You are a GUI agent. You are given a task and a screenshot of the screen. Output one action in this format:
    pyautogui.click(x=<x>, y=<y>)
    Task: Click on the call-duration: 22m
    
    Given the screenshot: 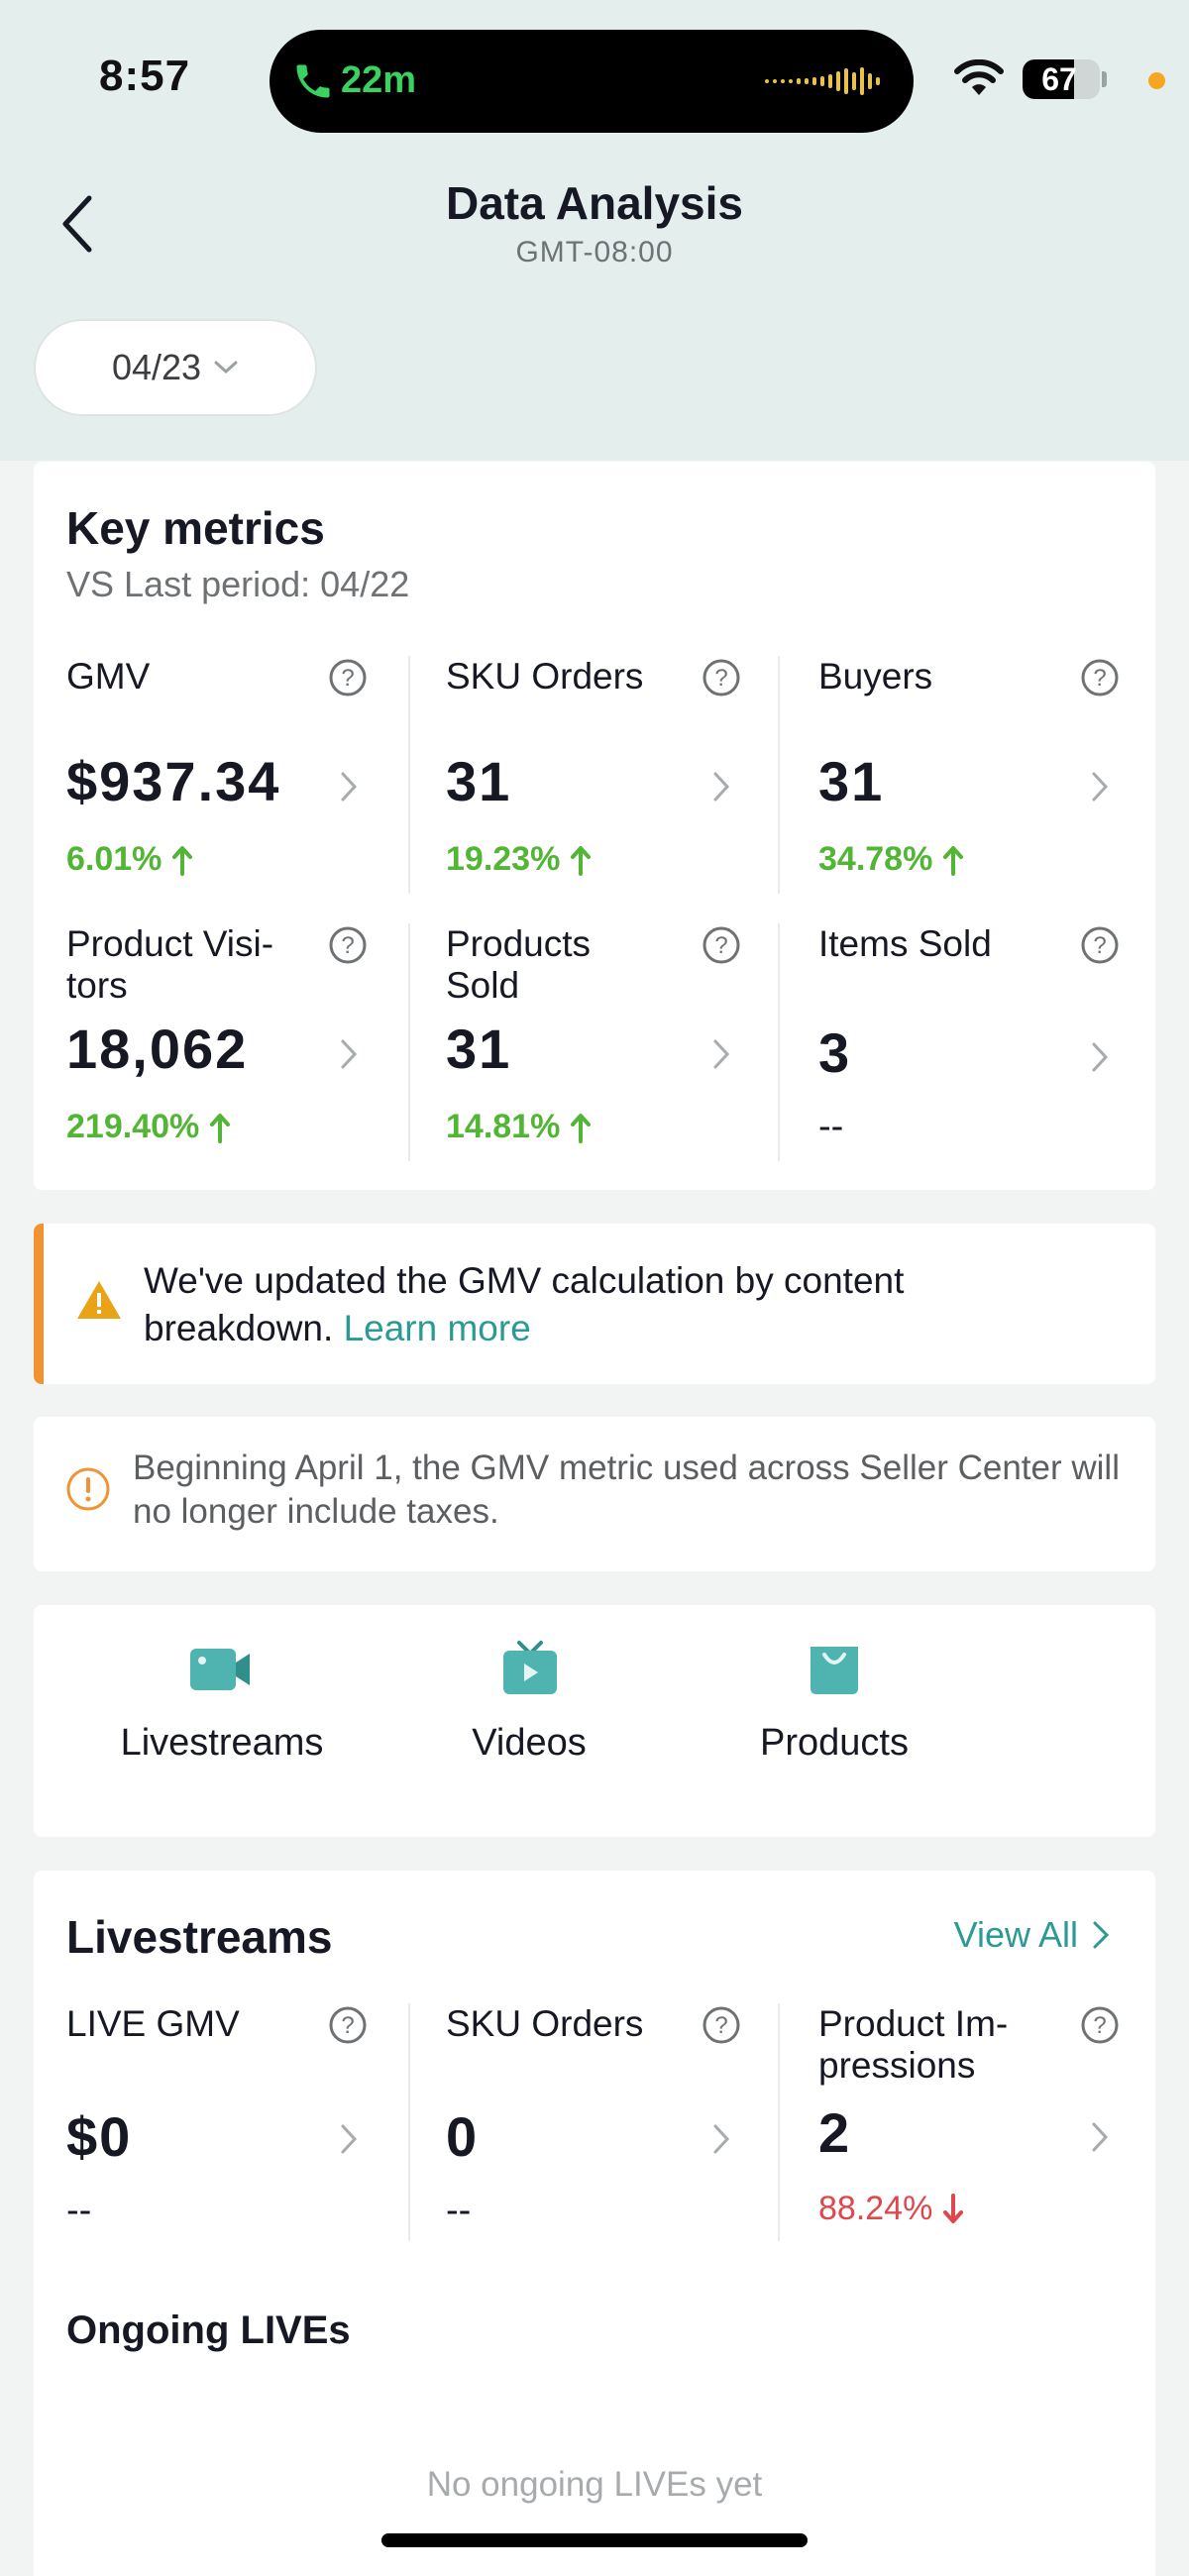 What is the action you would take?
    pyautogui.click(x=379, y=80)
    